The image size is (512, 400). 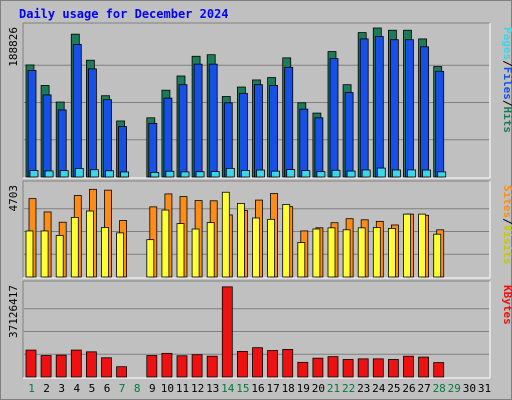 I want to click on day-label: 2, so click(x=46, y=388).